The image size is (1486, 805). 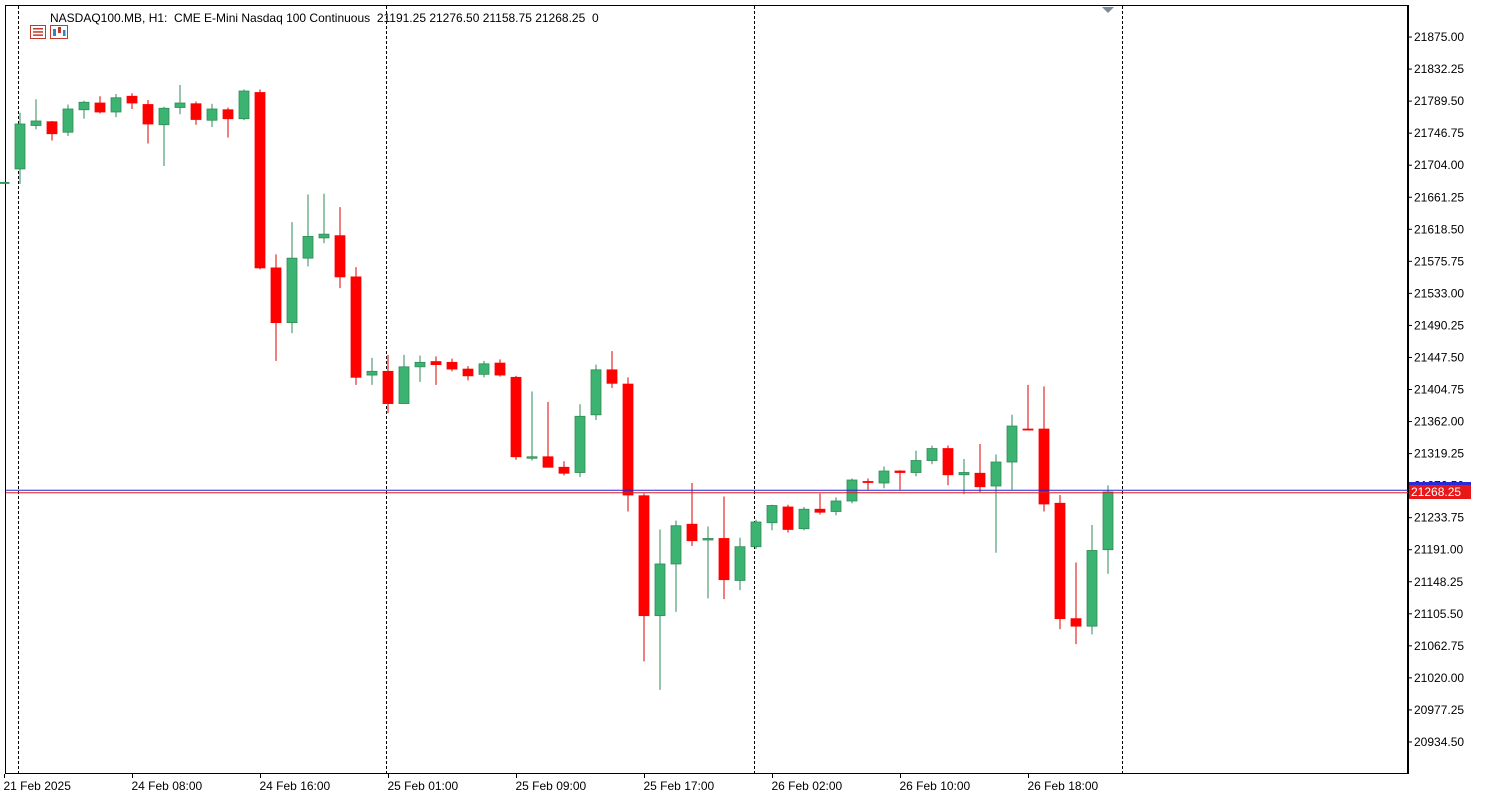 I want to click on price-tick-label: 21362.00, so click(x=1439, y=422).